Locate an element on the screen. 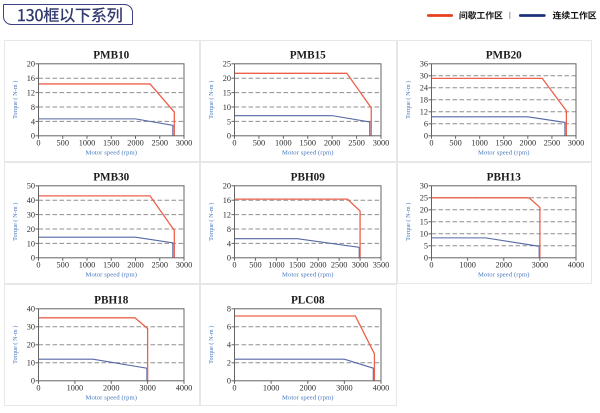 This screenshot has height=413, width=600. svg-text: PBH09 is located at coordinates (308, 177).